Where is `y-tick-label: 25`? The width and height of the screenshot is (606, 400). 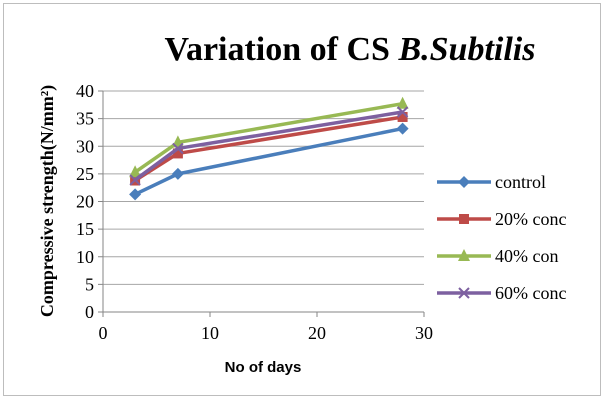
y-tick-label: 25 is located at coordinates (85, 174).